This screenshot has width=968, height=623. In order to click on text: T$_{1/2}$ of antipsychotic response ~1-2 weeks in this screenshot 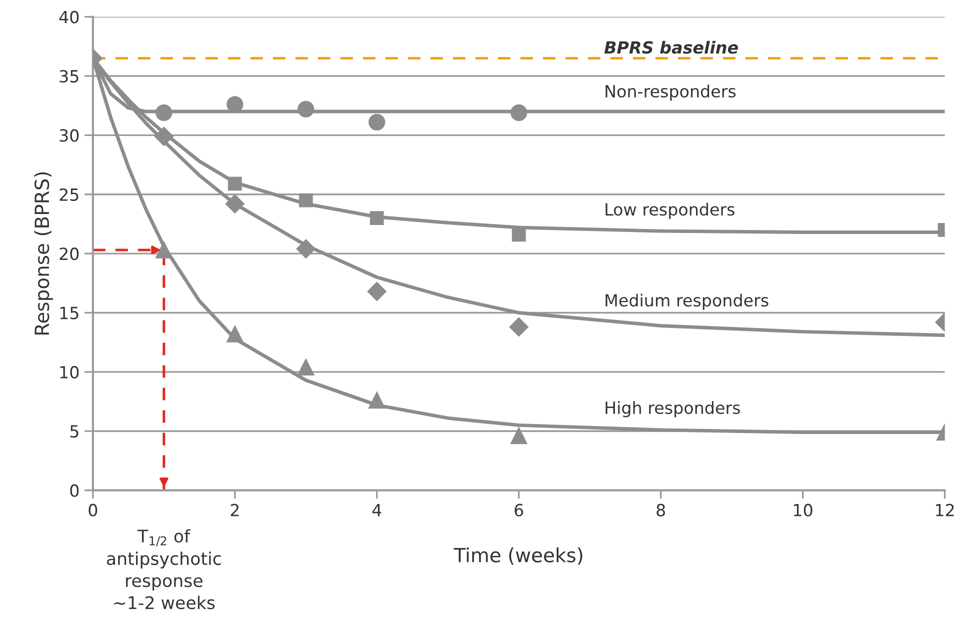, I will do `click(163, 569)`.